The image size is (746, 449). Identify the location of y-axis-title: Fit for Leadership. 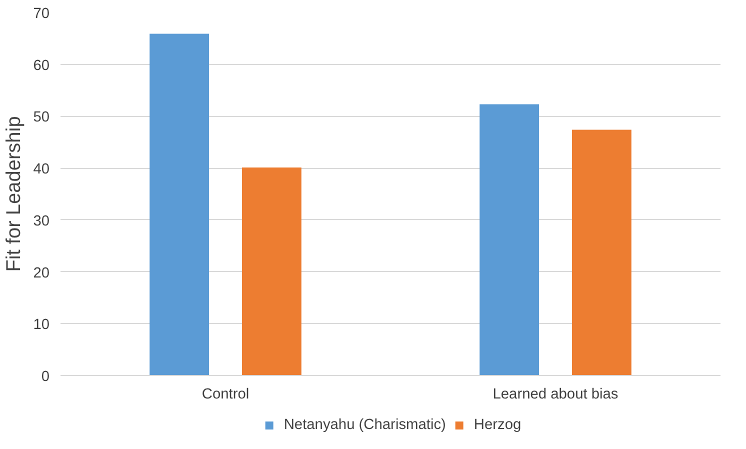
(14, 194).